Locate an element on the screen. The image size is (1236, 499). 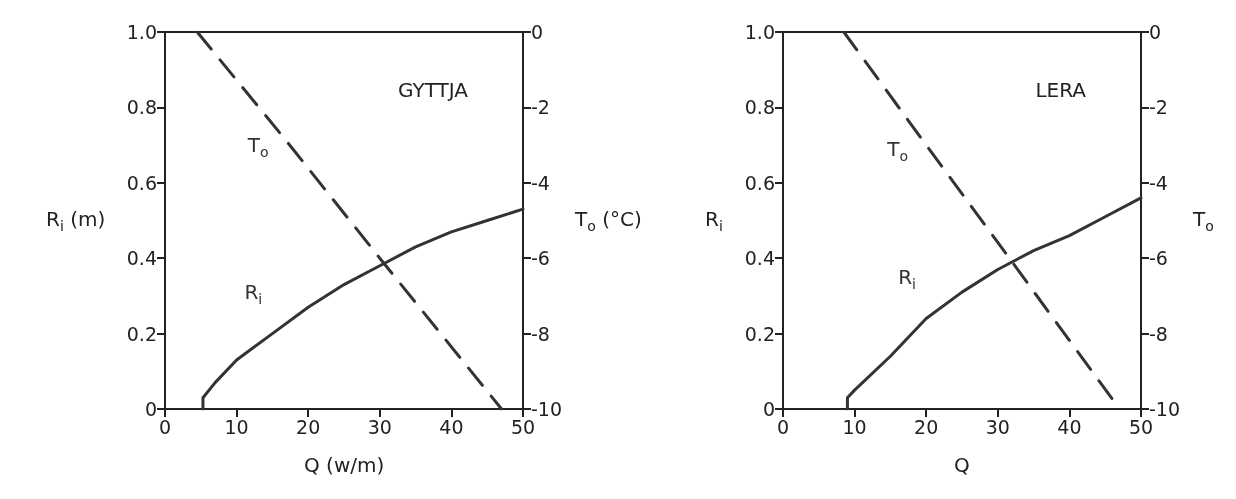
y2-axis-title: T$_{o}$ is located at coordinates (1203, 220).